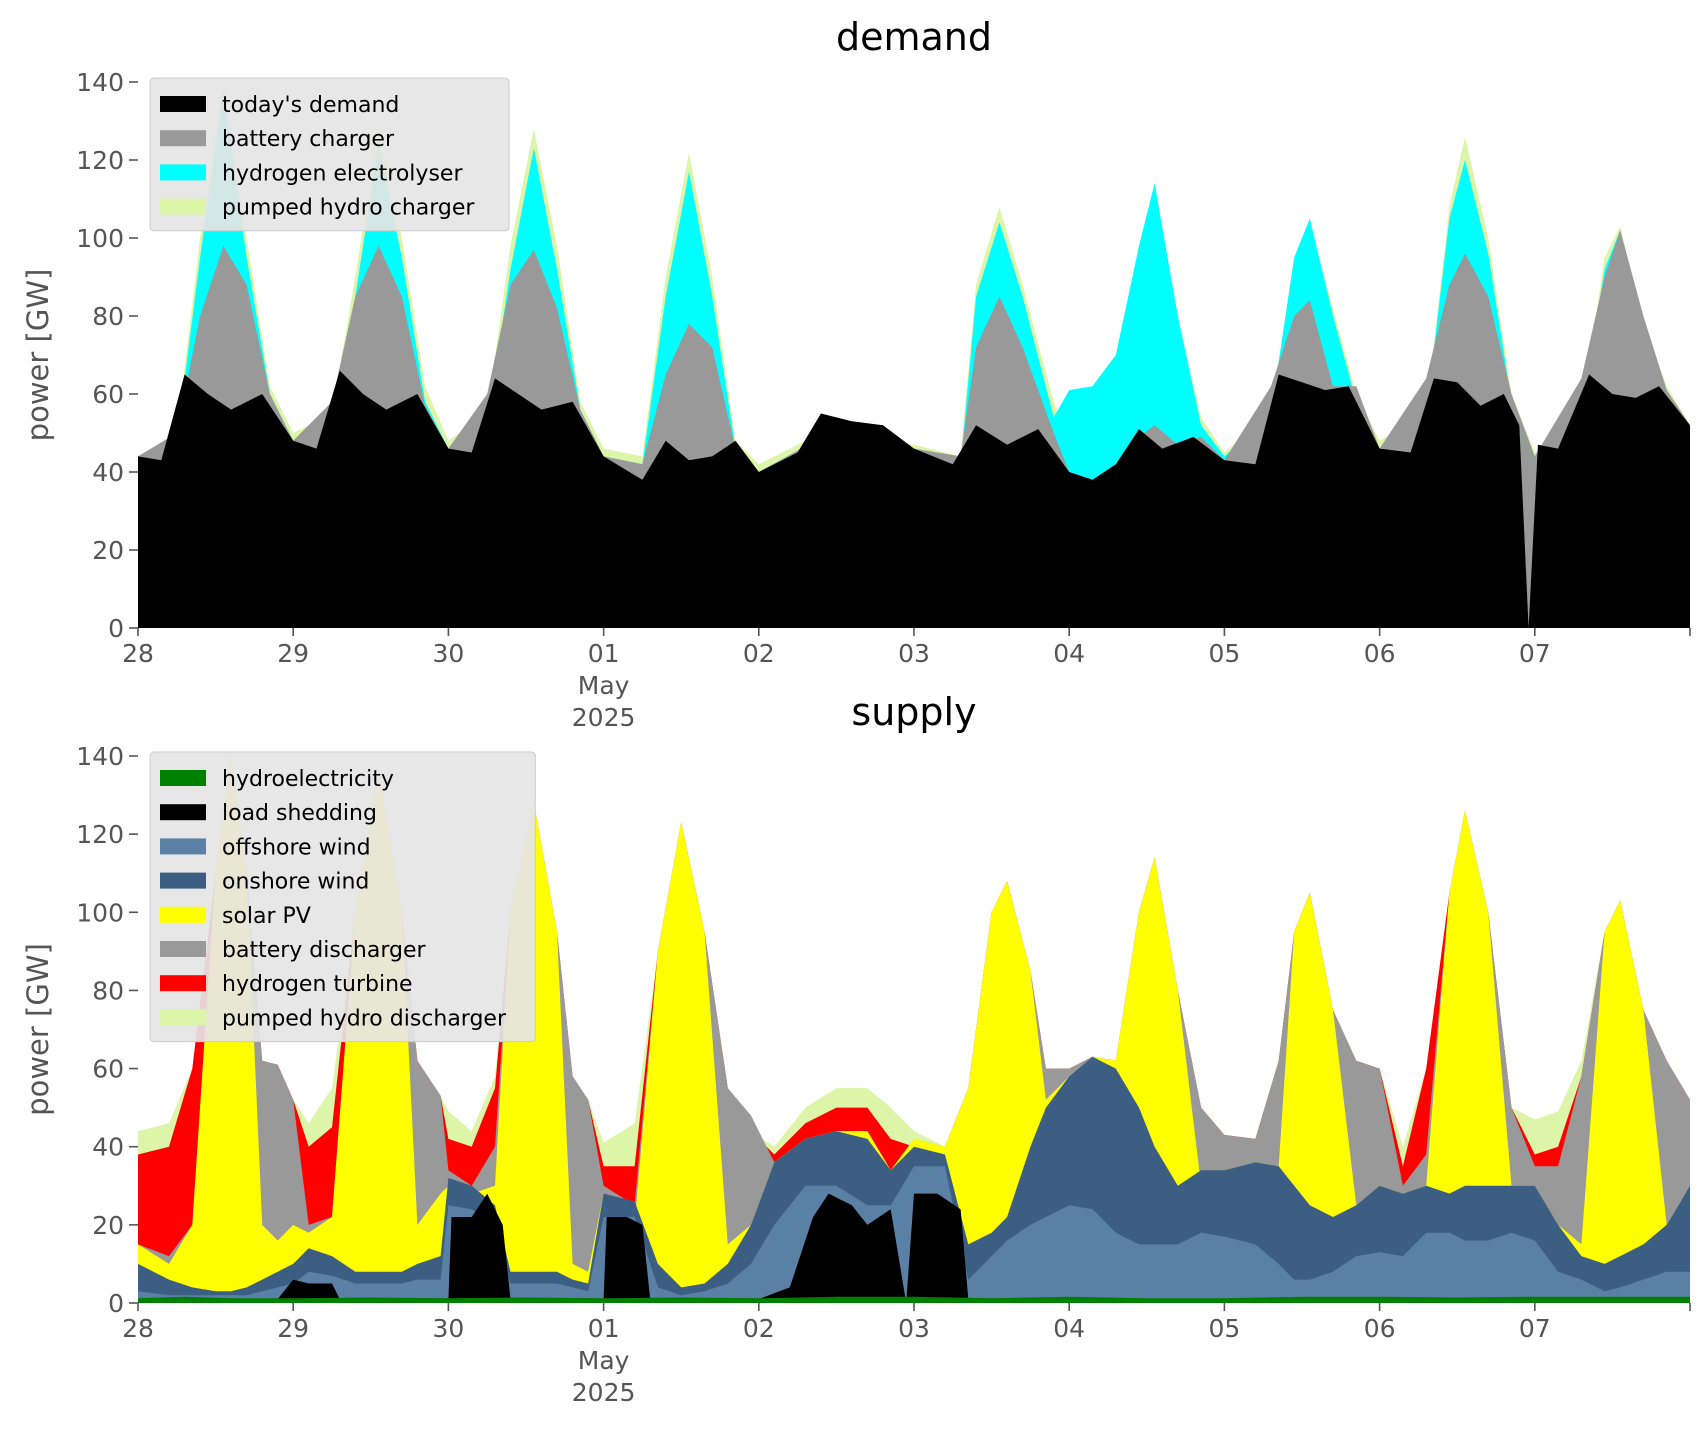 The width and height of the screenshot is (1706, 1431). I want to click on legend-label: hydrogen electrolyser, so click(342, 173).